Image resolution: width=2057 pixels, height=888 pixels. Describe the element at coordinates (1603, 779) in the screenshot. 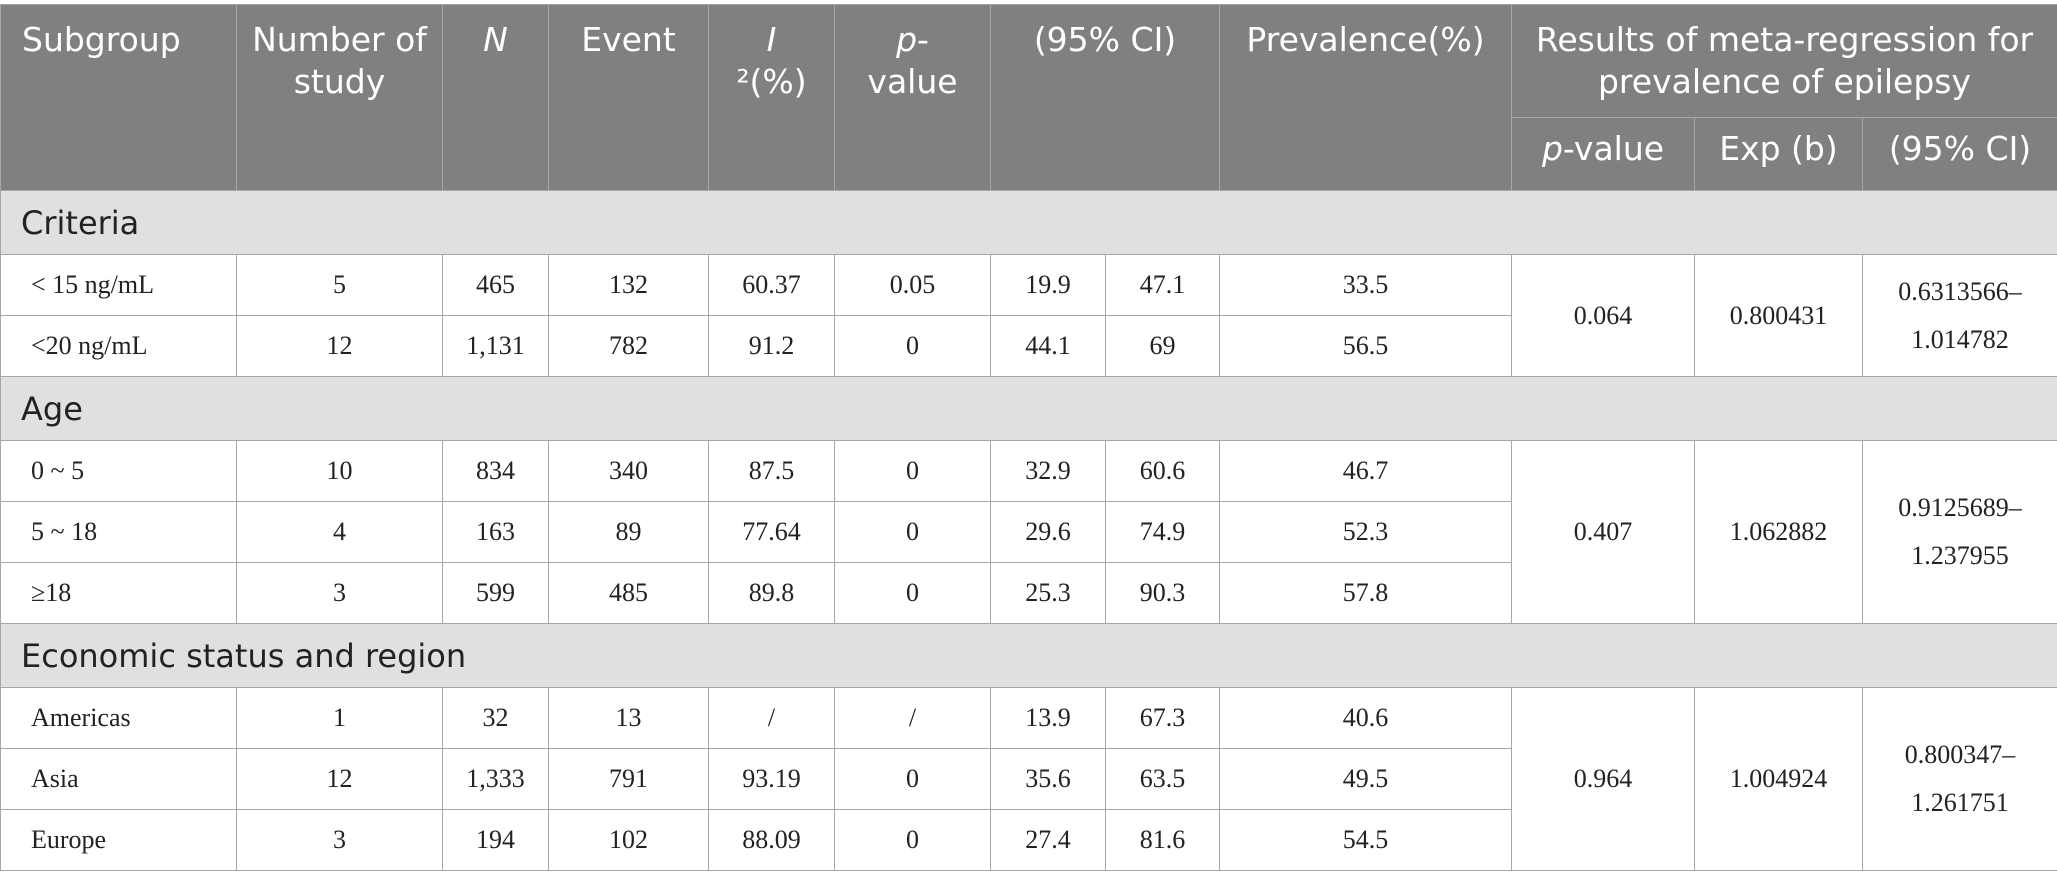

I see `cell-reg-p: 0.964` at that location.